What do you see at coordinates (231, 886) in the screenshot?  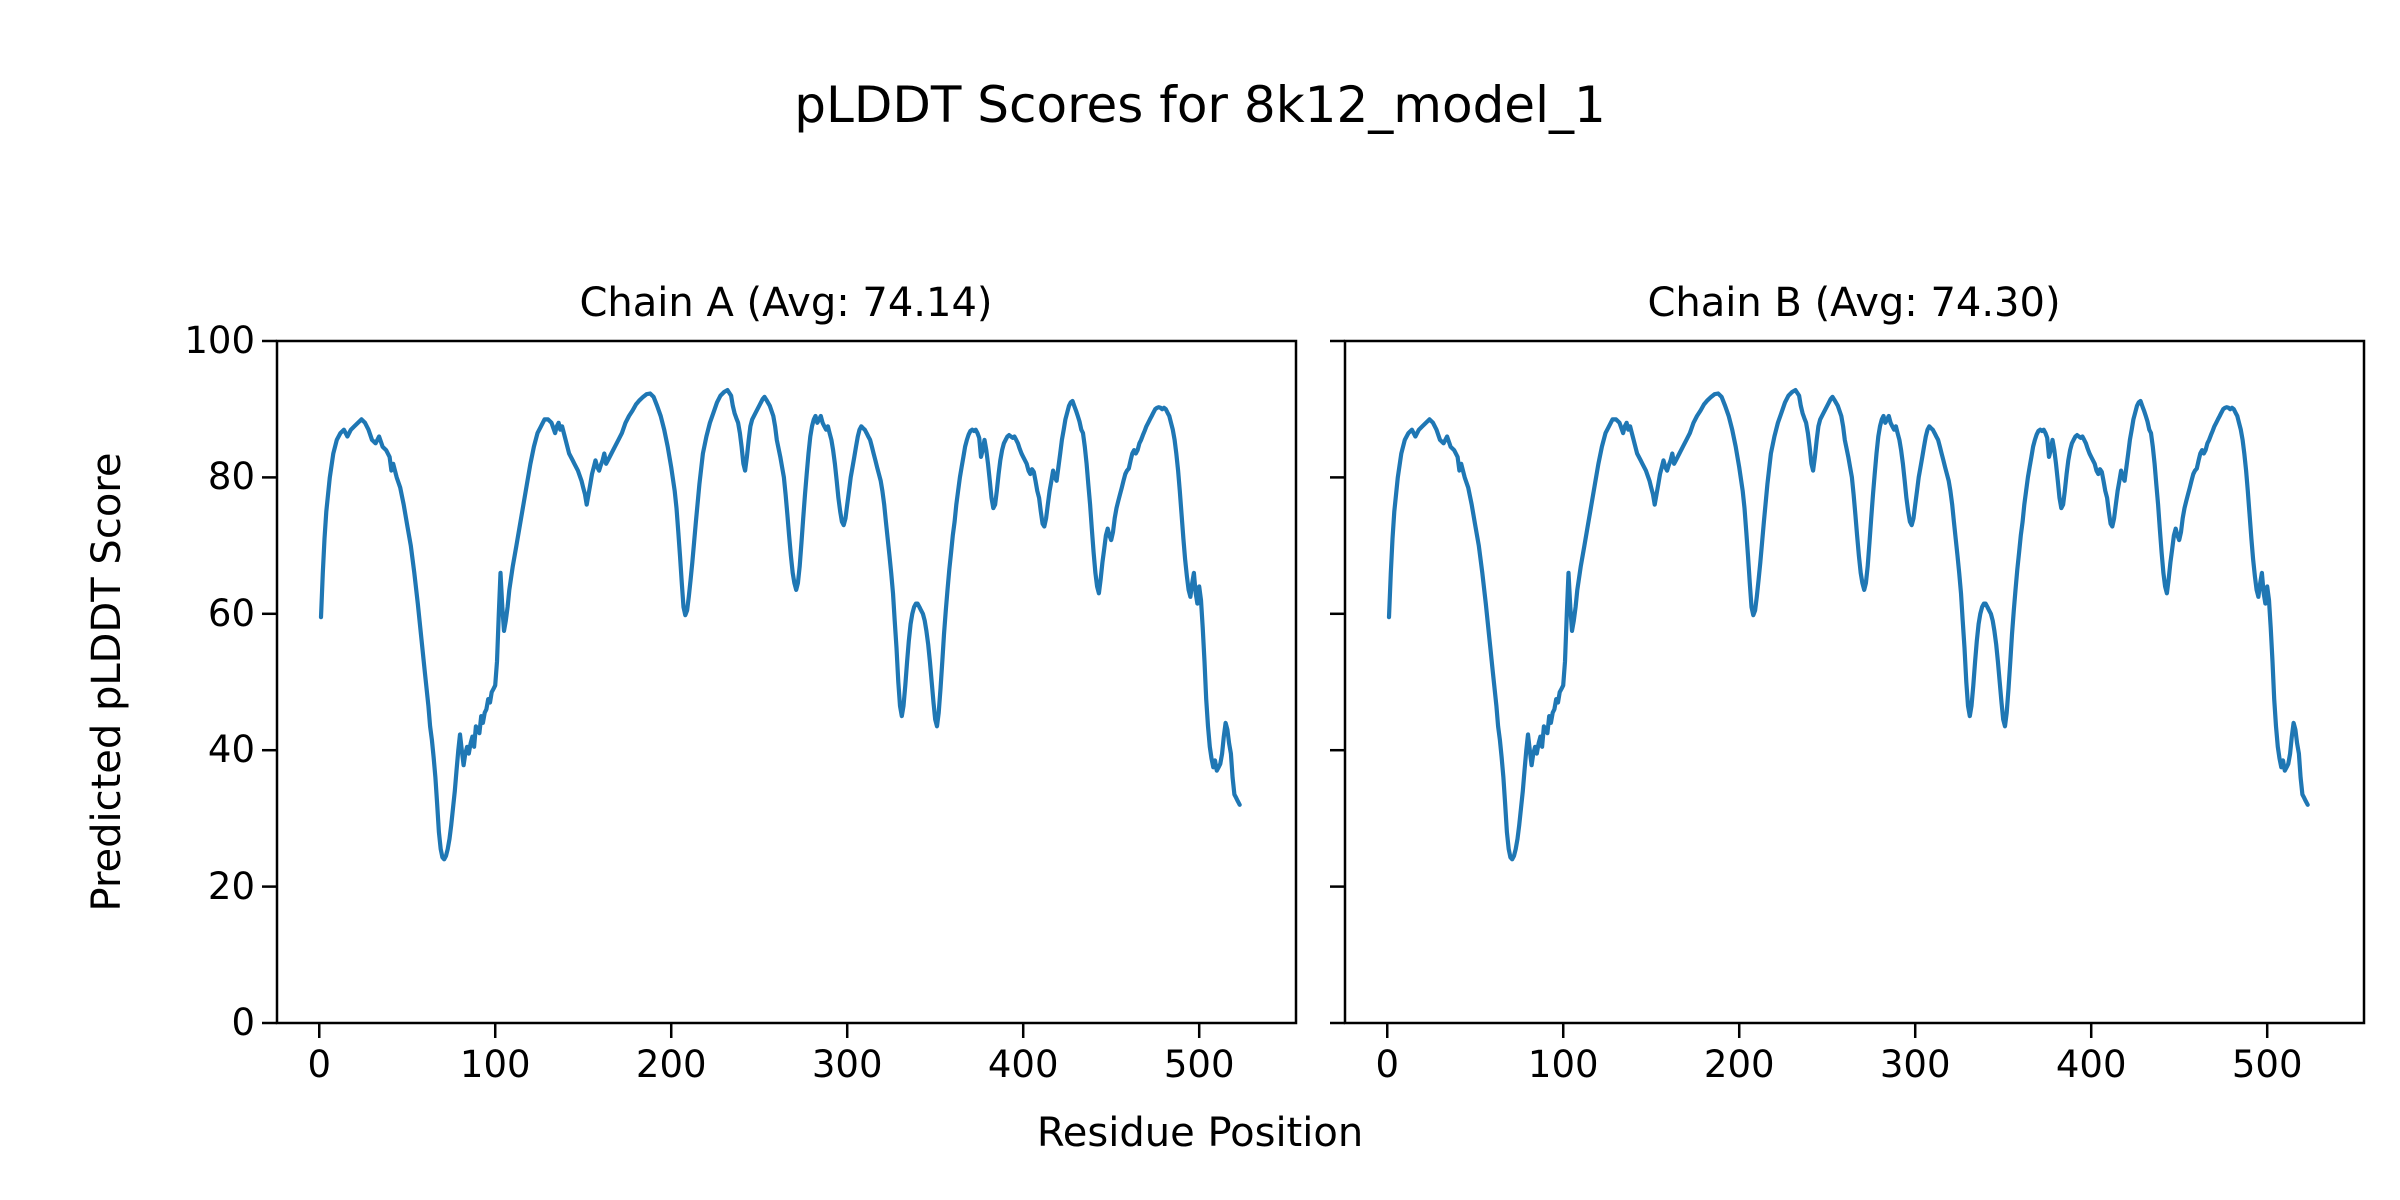 I see `y-tick-label: 20` at bounding box center [231, 886].